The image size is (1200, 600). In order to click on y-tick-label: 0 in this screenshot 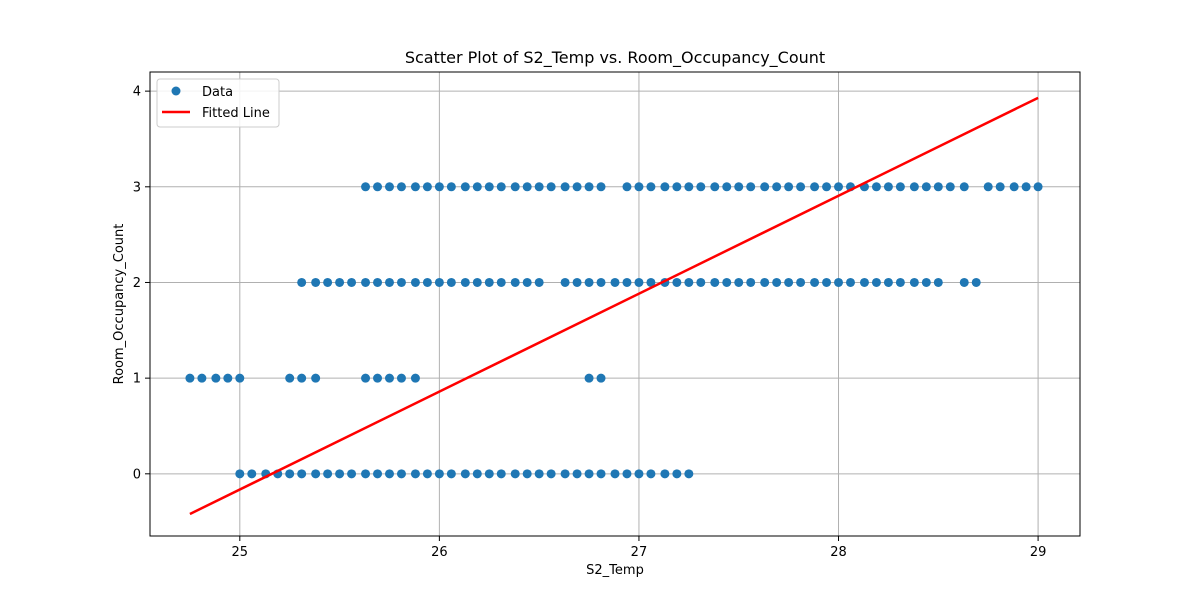, I will do `click(137, 474)`.